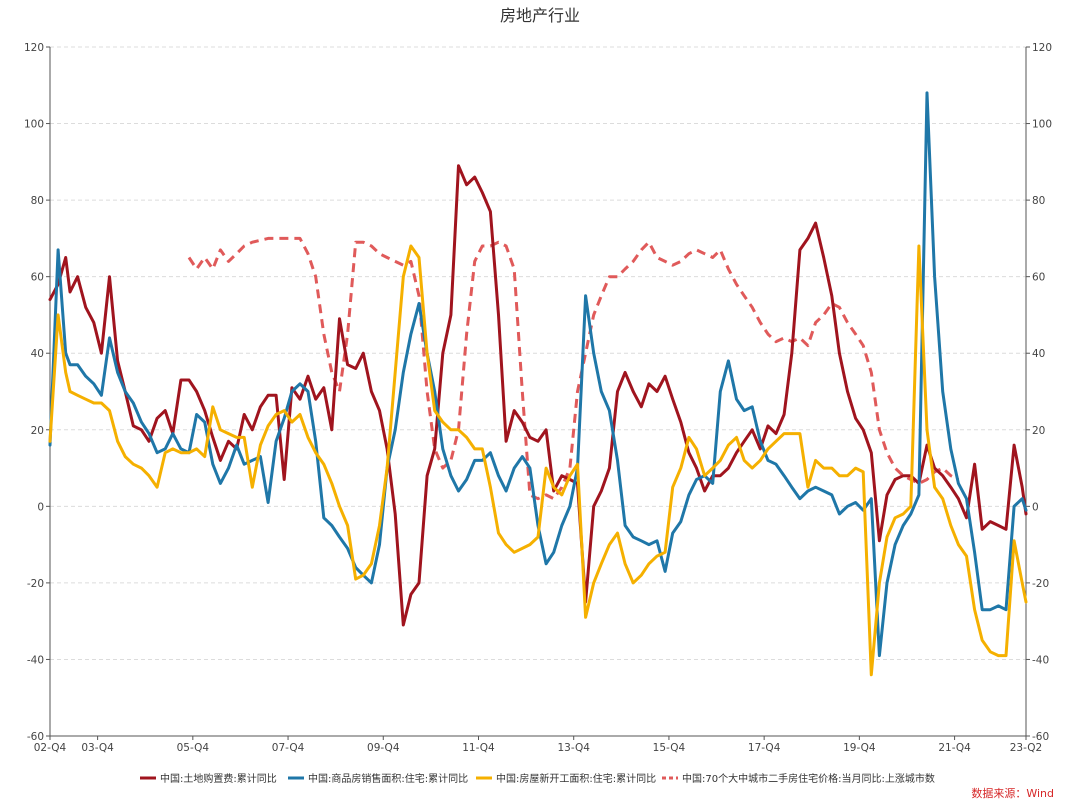 This screenshot has width=1080, height=804. Describe the element at coordinates (859, 748) in the screenshot. I see `x-tick-label: 19-Q4` at that location.